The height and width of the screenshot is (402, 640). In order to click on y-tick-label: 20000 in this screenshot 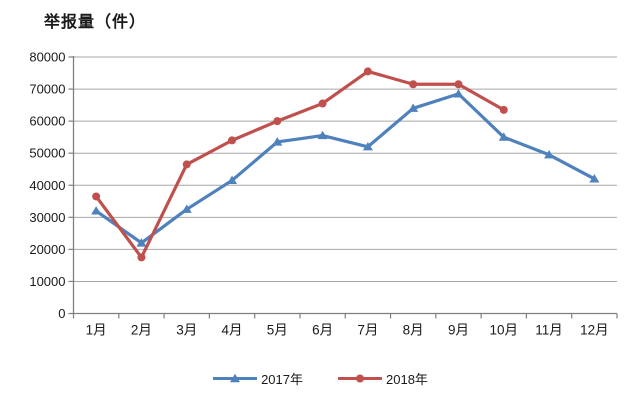, I will do `click(47, 249)`.